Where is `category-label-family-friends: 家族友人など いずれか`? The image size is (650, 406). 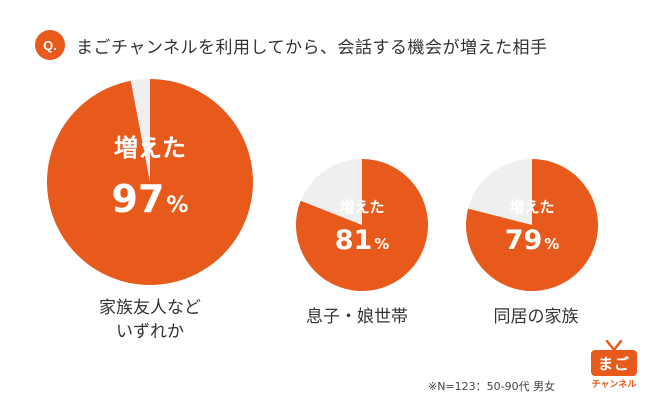 category-label-family-friends: 家族友人など いずれか is located at coordinates (150, 320).